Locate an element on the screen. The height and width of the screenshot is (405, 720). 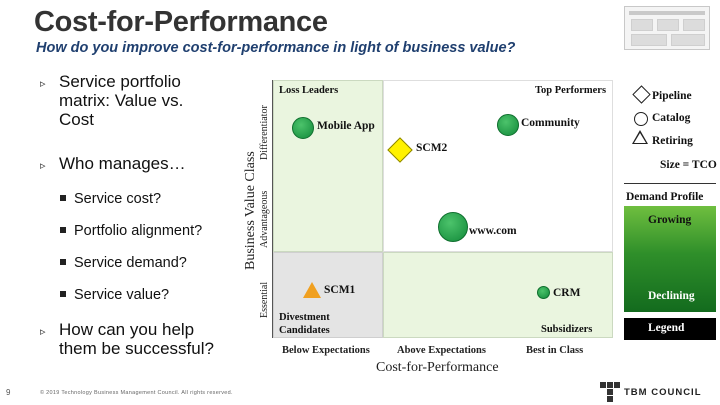
sub-bullet-service-cost: Service cost? is located at coordinates (110, 199).